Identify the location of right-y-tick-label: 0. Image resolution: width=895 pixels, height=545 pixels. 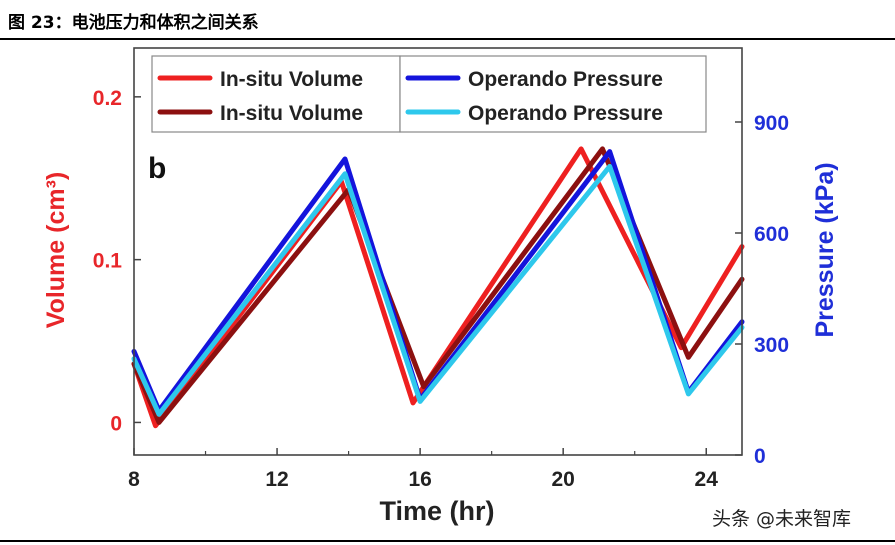
(760, 456).